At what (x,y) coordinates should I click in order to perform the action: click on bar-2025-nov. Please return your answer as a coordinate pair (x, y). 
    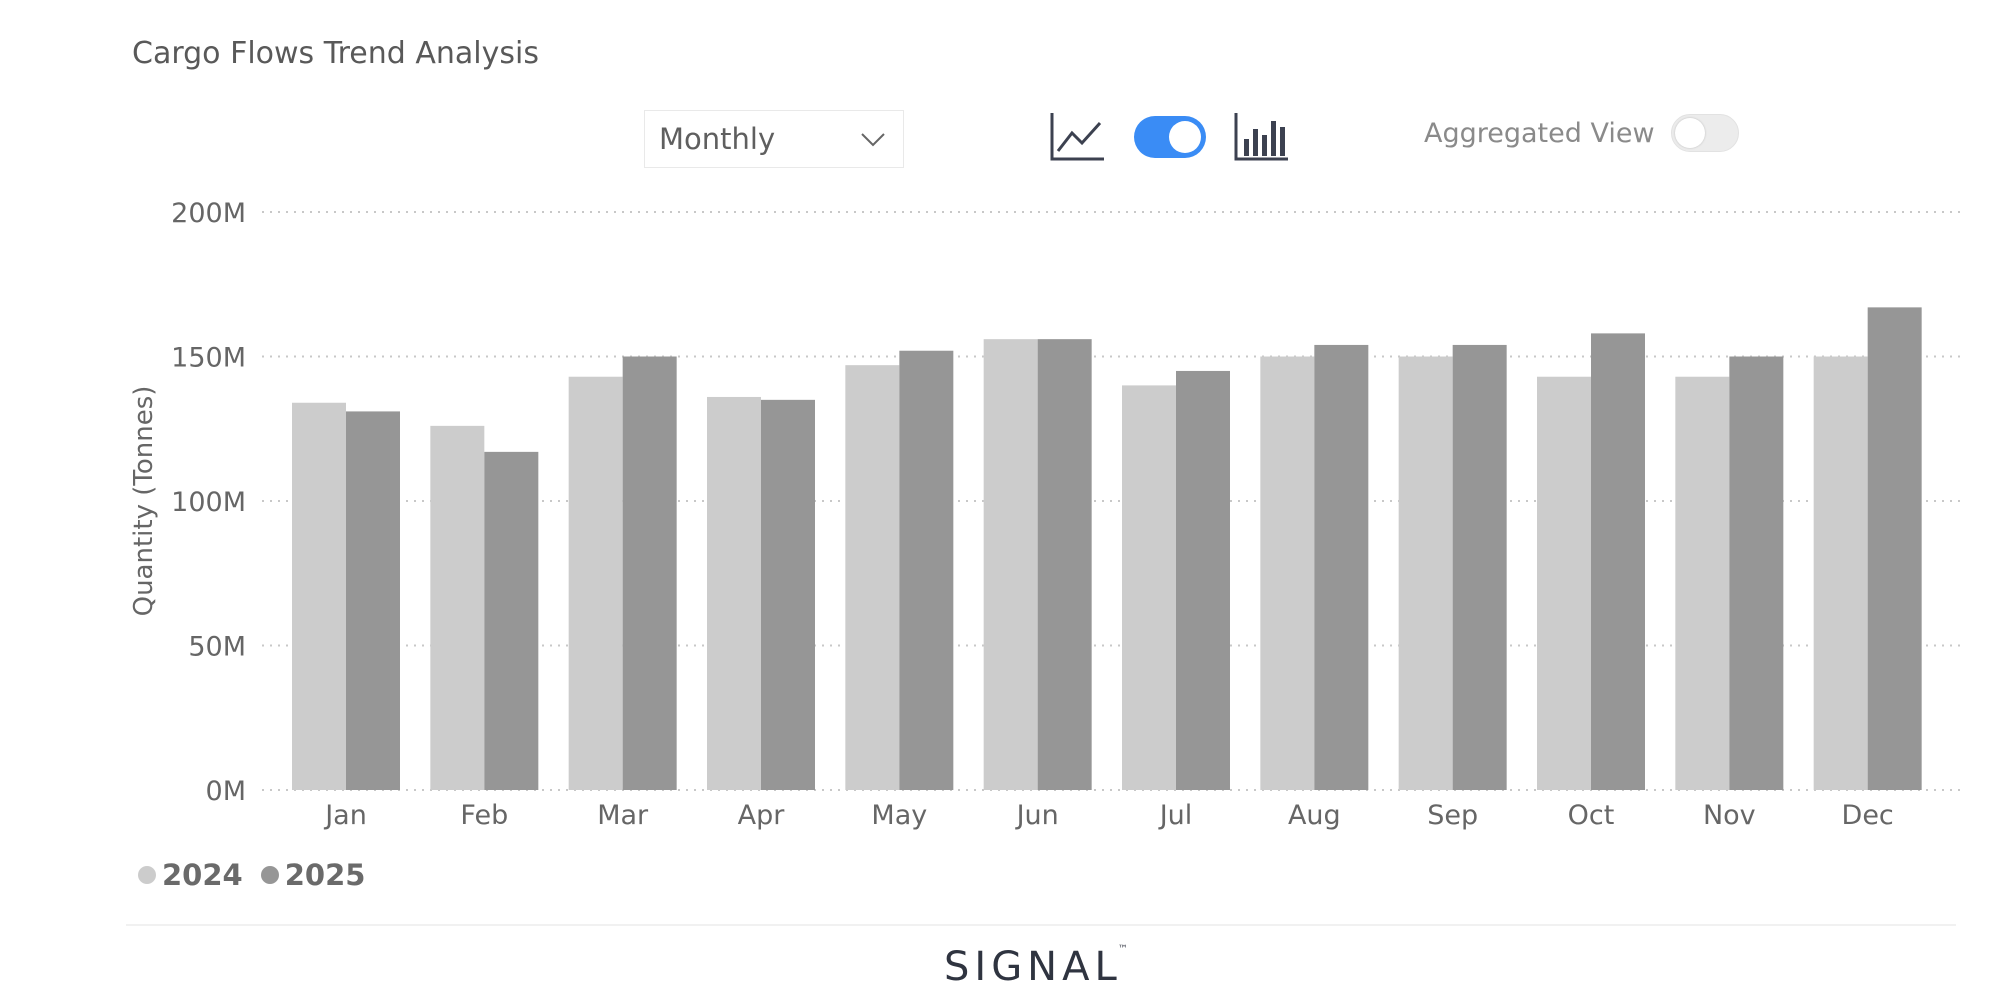
    Looking at the image, I should click on (1756, 573).